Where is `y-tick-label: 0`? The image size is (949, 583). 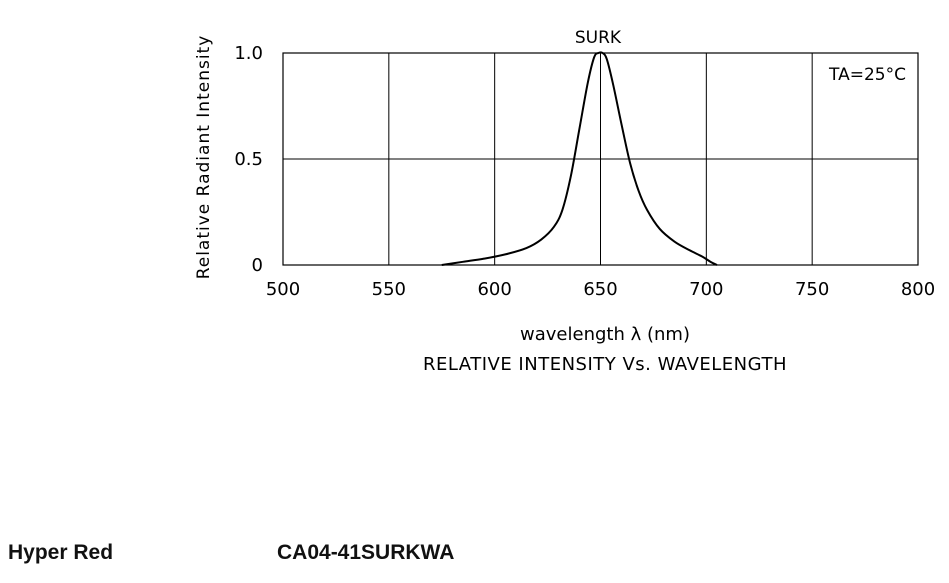 y-tick-label: 0 is located at coordinates (257, 265).